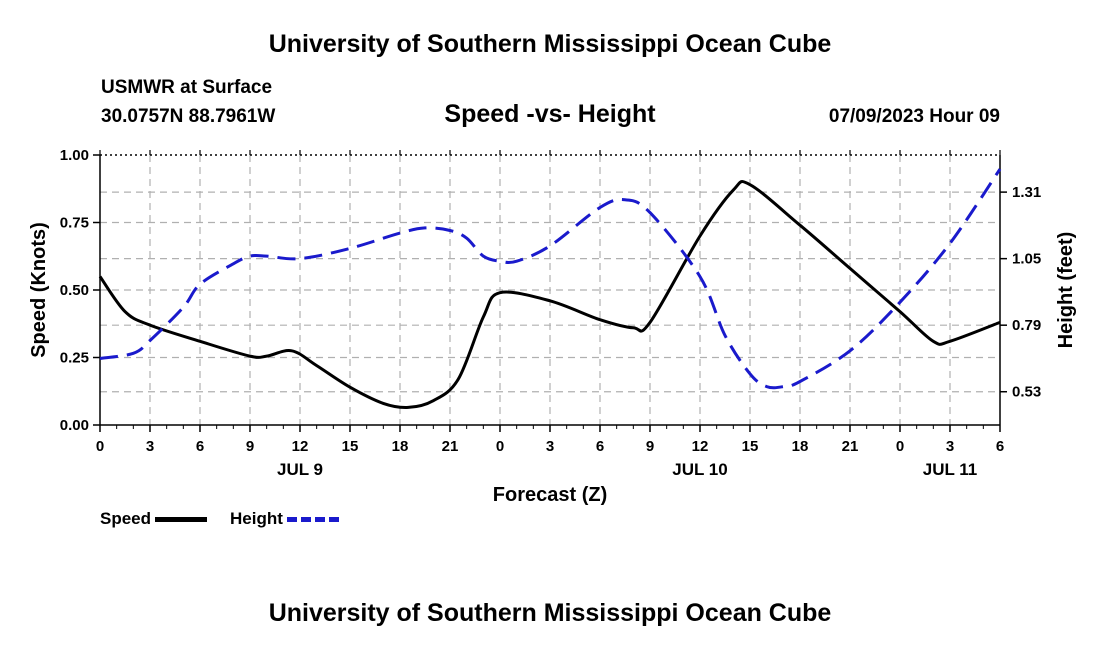  I want to click on y-axis-label: Speed (Knots), so click(39, 290).